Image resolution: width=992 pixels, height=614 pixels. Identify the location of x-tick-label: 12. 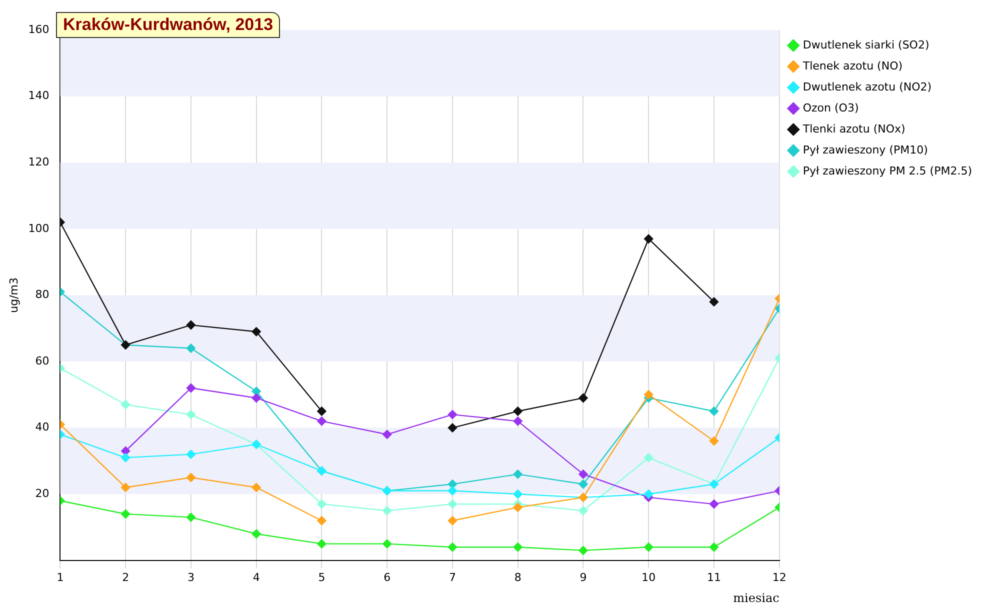
(779, 577).